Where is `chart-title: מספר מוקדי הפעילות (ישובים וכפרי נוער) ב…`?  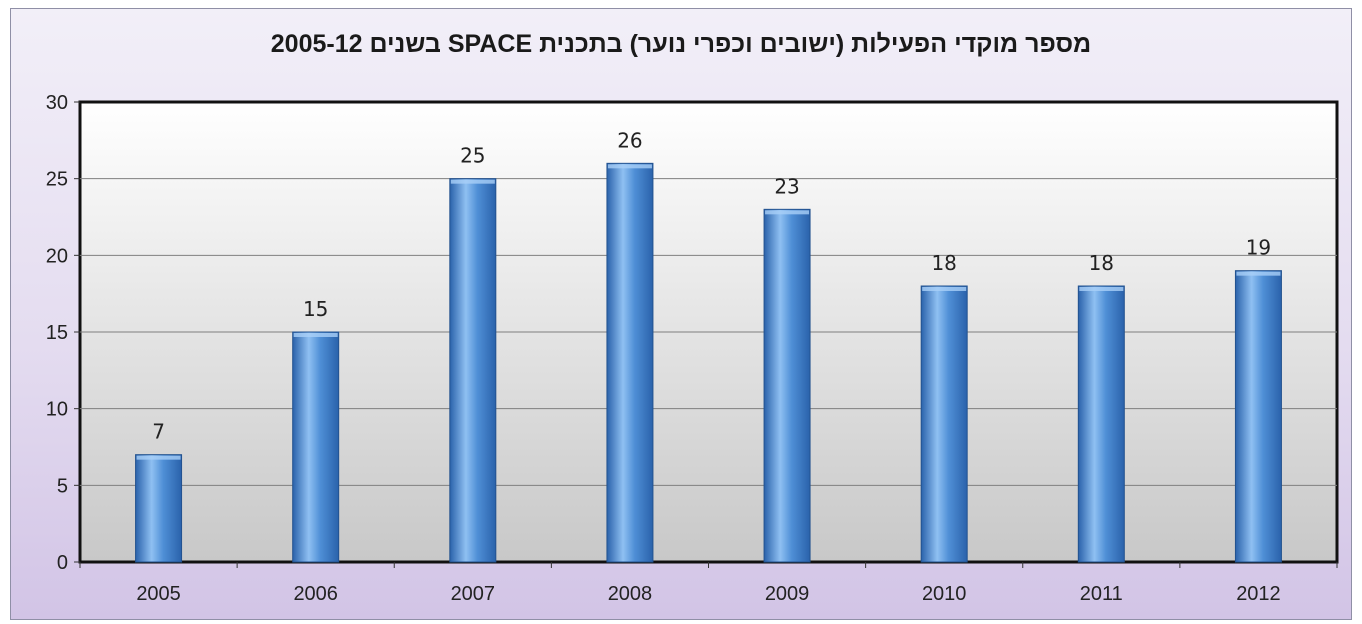
chart-title: מספר מוקדי הפעילות (ישובים וכפרי נוער) ב… is located at coordinates (681, 44).